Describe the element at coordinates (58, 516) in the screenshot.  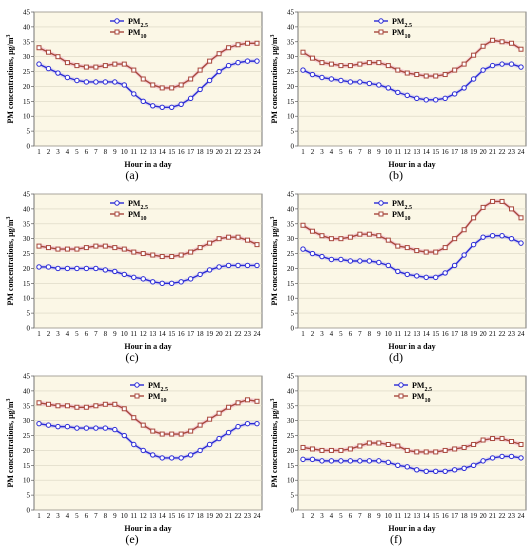
I see `x-tick-label: 3` at that location.